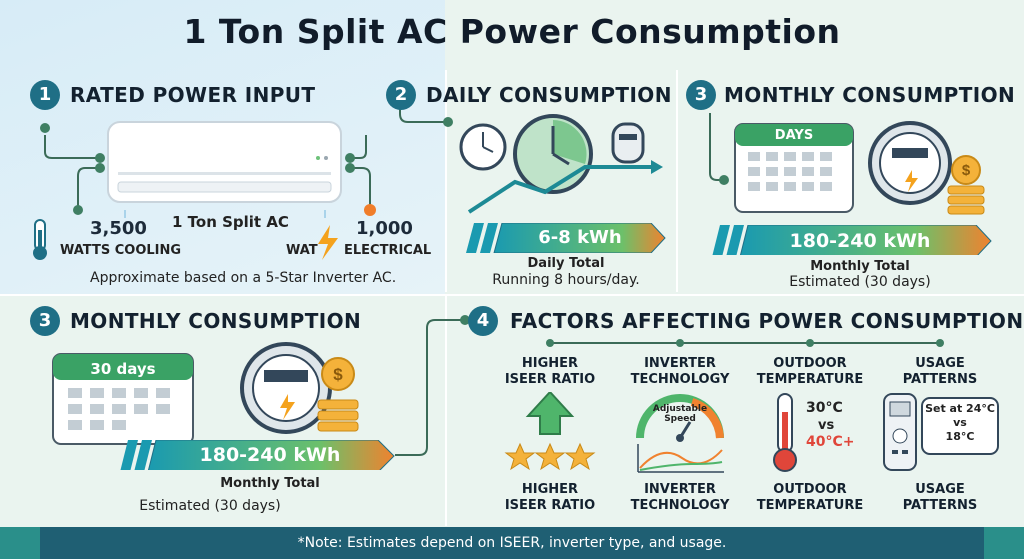 This screenshot has height=559, width=1024. What do you see at coordinates (767, 321) in the screenshot?
I see `panel-heading: FACTORS AFFECTING POWER CONSUMPTION` at bounding box center [767, 321].